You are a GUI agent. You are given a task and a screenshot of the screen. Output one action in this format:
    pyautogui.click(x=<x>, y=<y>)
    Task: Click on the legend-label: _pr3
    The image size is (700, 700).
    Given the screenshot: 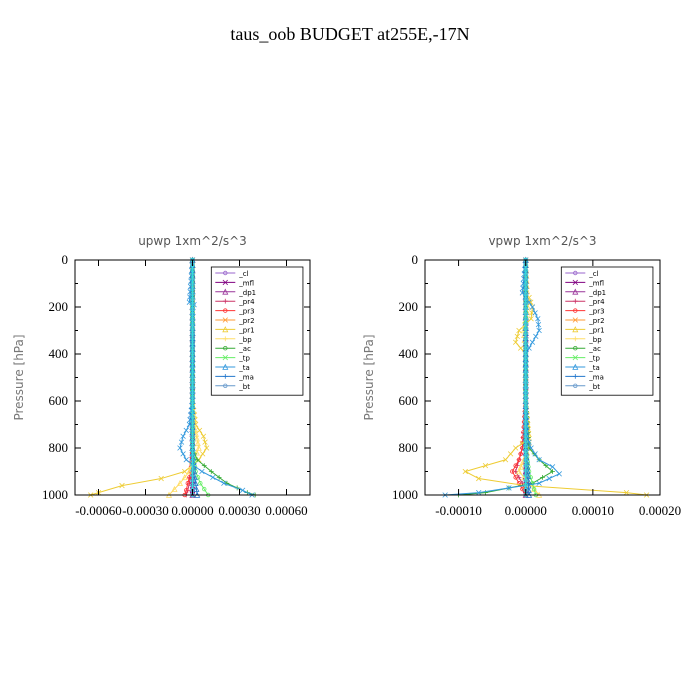 What is the action you would take?
    pyautogui.click(x=596, y=312)
    